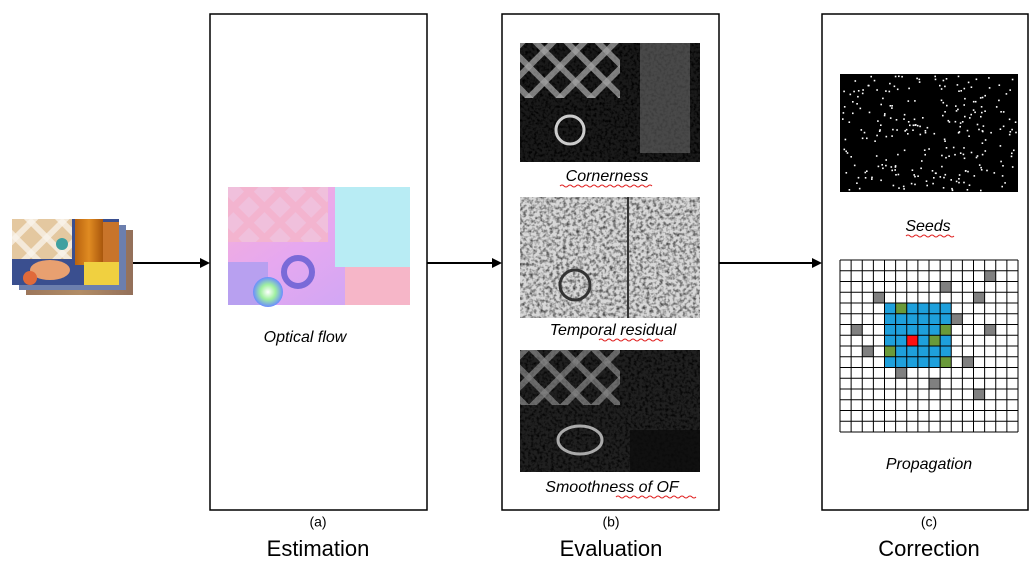 This screenshot has width=1030, height=563. Describe the element at coordinates (929, 133) in the screenshot. I see `seeds-image` at that location.